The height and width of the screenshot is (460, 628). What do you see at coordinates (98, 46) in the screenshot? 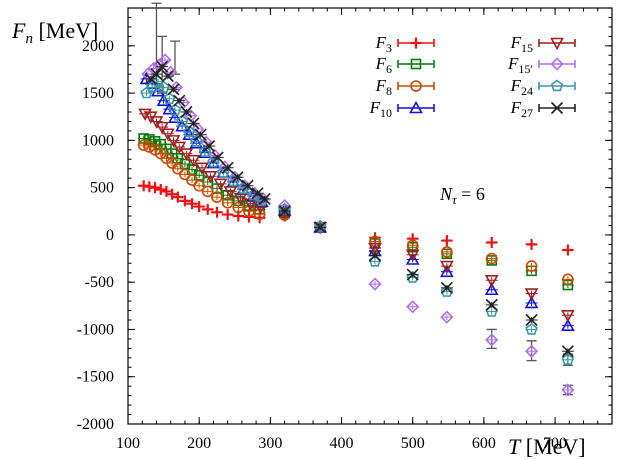
I see `y-tick-label: 2000` at bounding box center [98, 46].